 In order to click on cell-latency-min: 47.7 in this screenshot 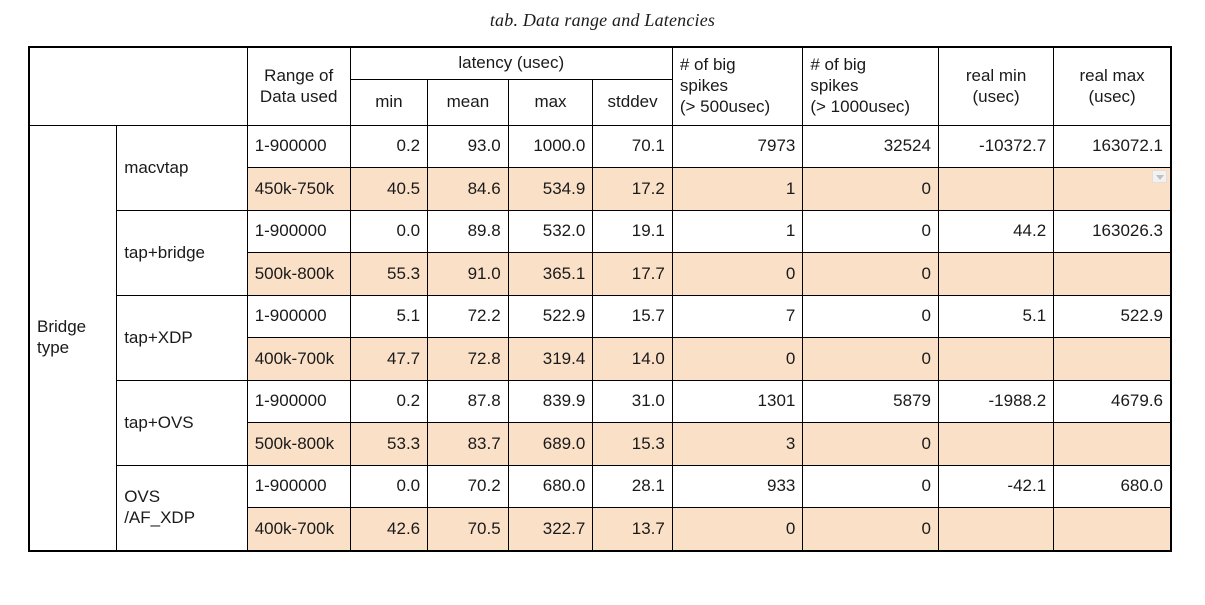, I will do `click(389, 359)`.